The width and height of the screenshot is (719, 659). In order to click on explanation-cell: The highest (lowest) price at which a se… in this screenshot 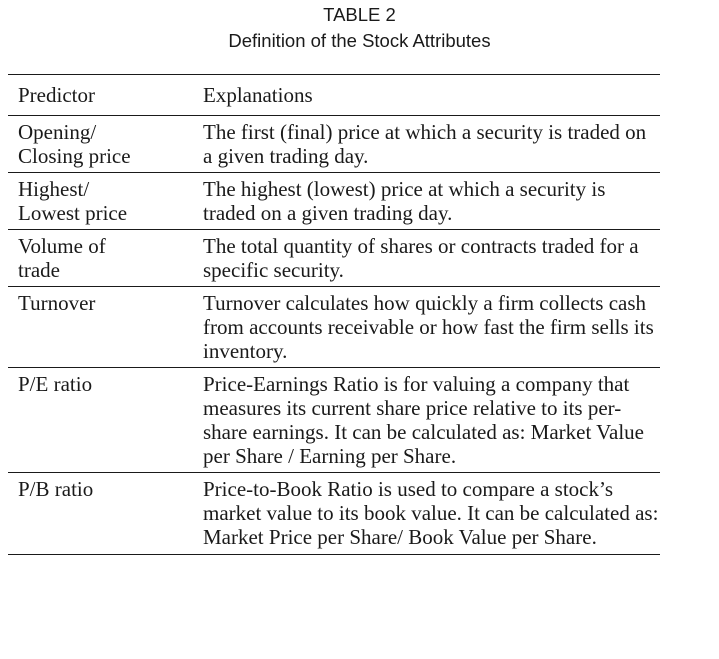, I will do `click(426, 201)`.